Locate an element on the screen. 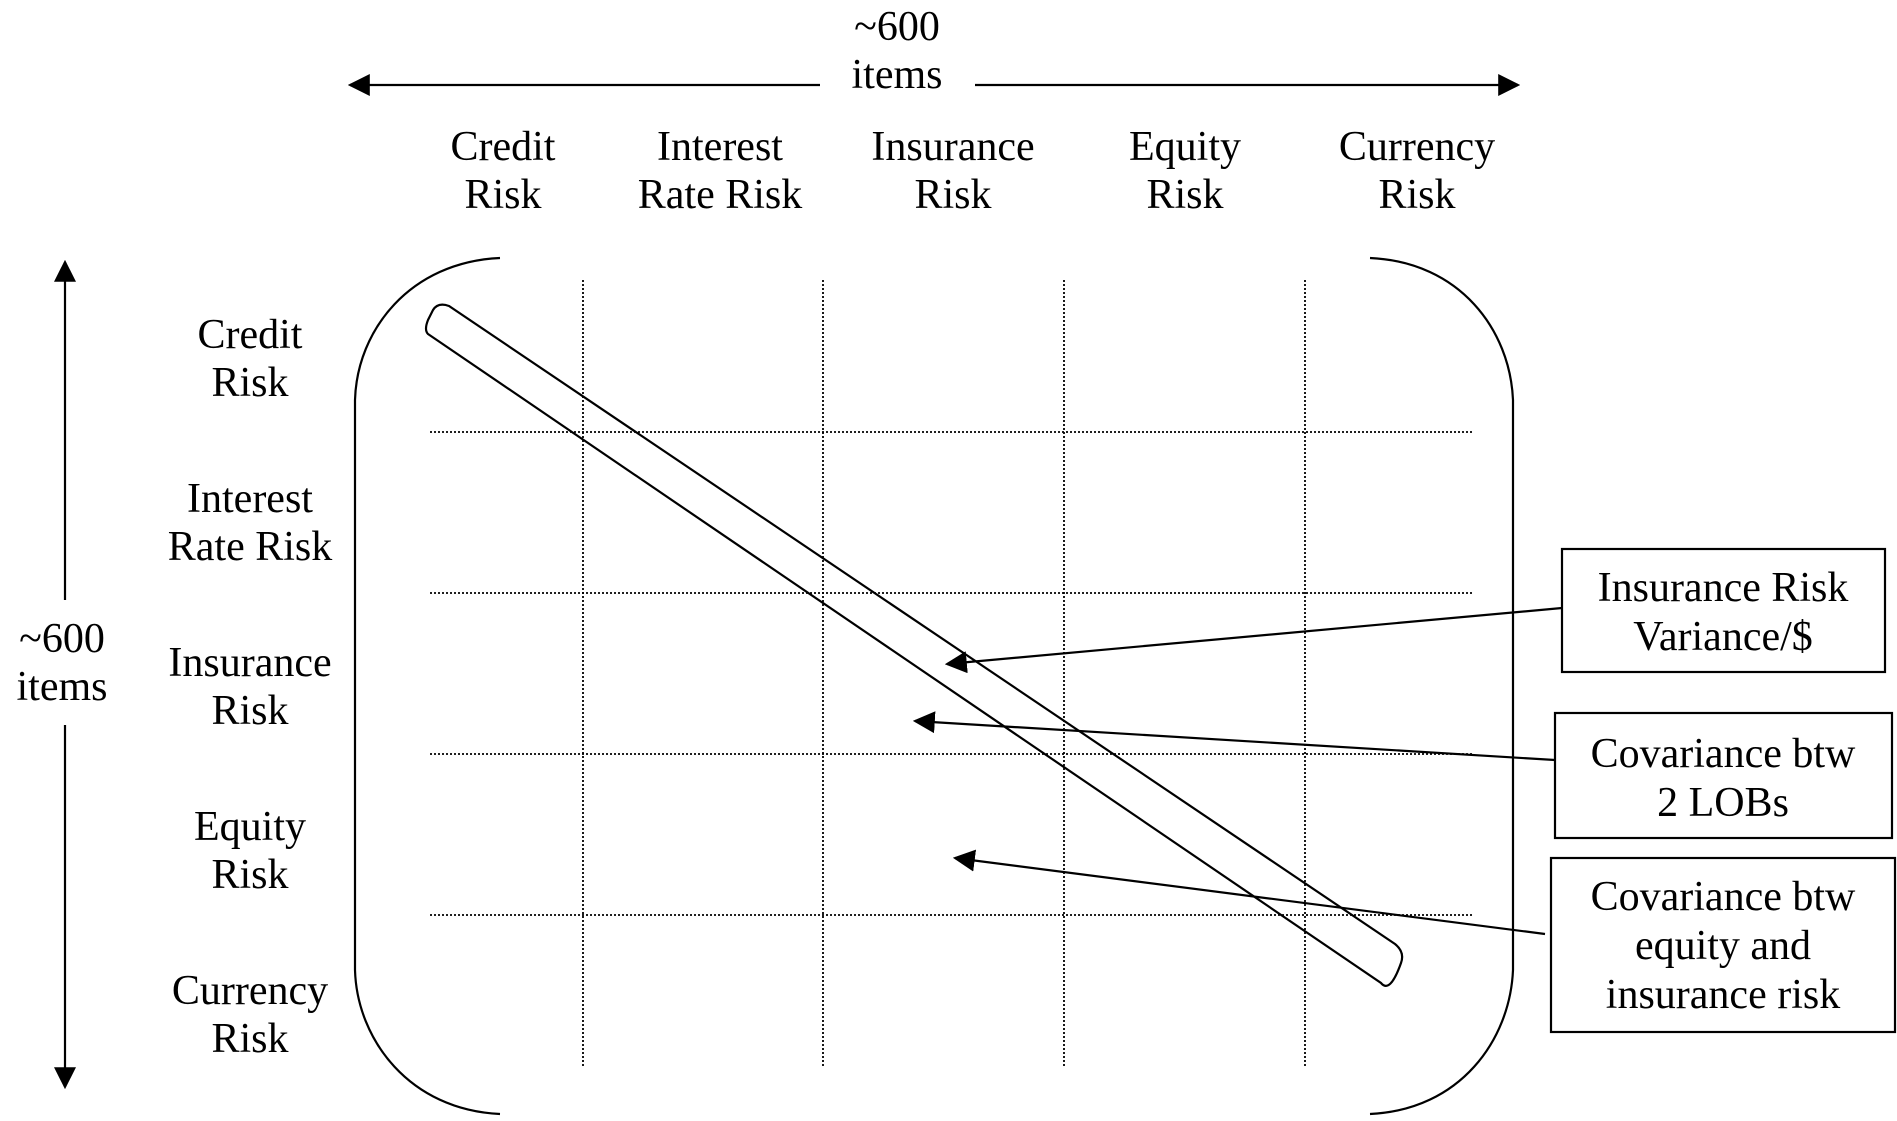 The image size is (1897, 1121). svg-text: insurance risk is located at coordinates (1723, 995).